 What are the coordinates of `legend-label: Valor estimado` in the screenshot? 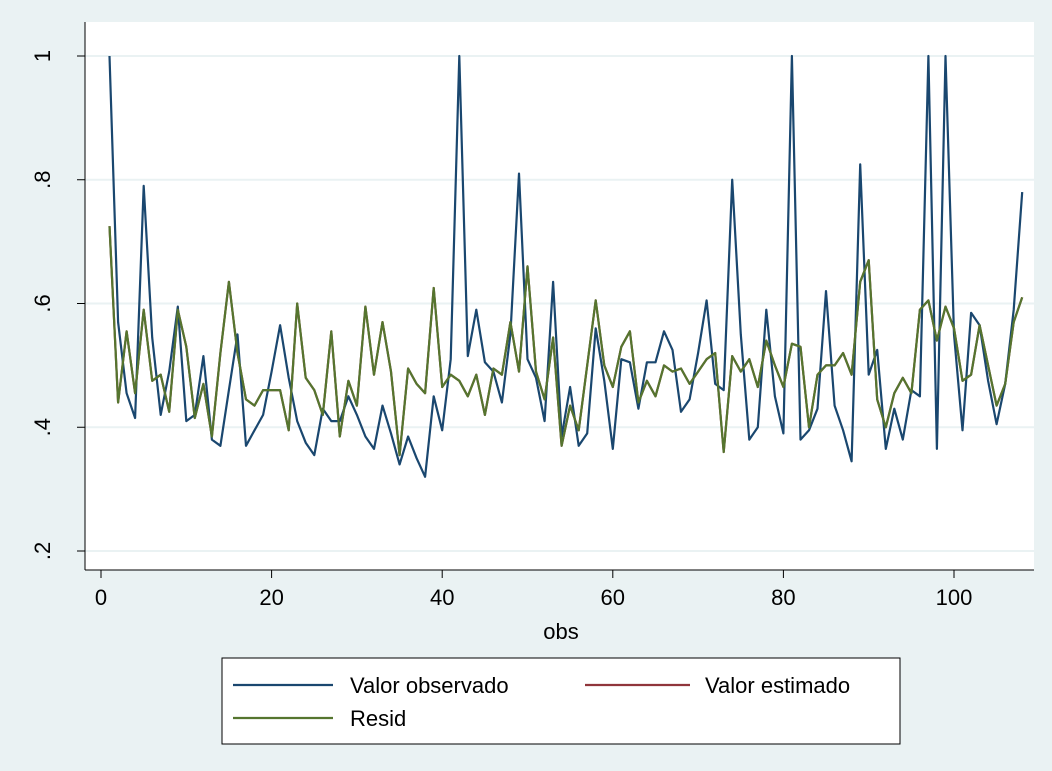 It's located at (777, 685).